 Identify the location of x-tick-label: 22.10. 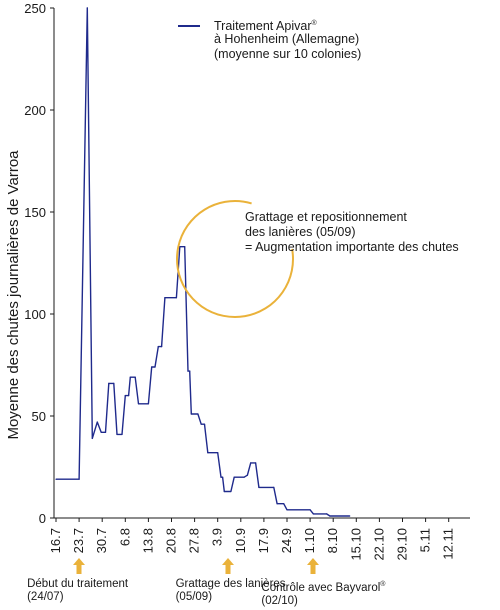
(378, 544).